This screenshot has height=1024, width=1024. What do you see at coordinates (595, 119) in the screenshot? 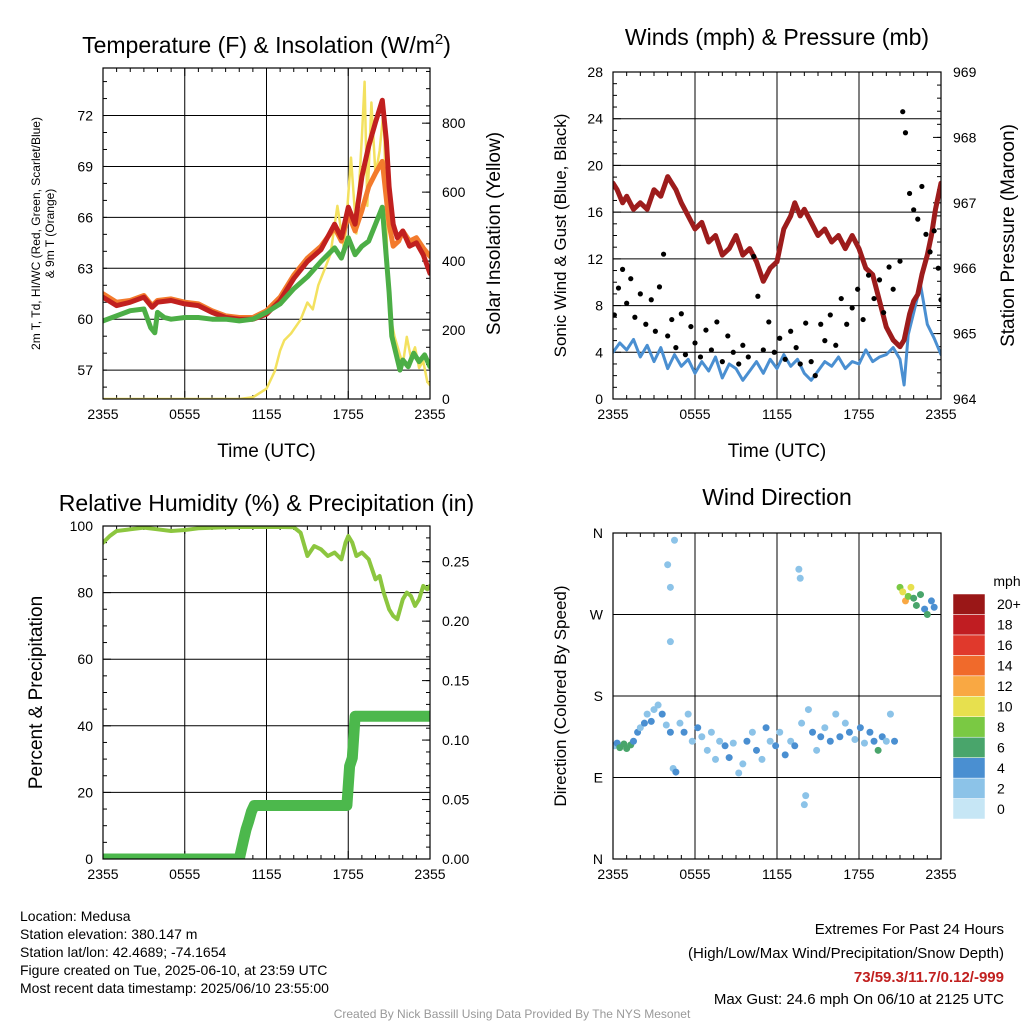
I see `y-tick-label: 24` at bounding box center [595, 119].